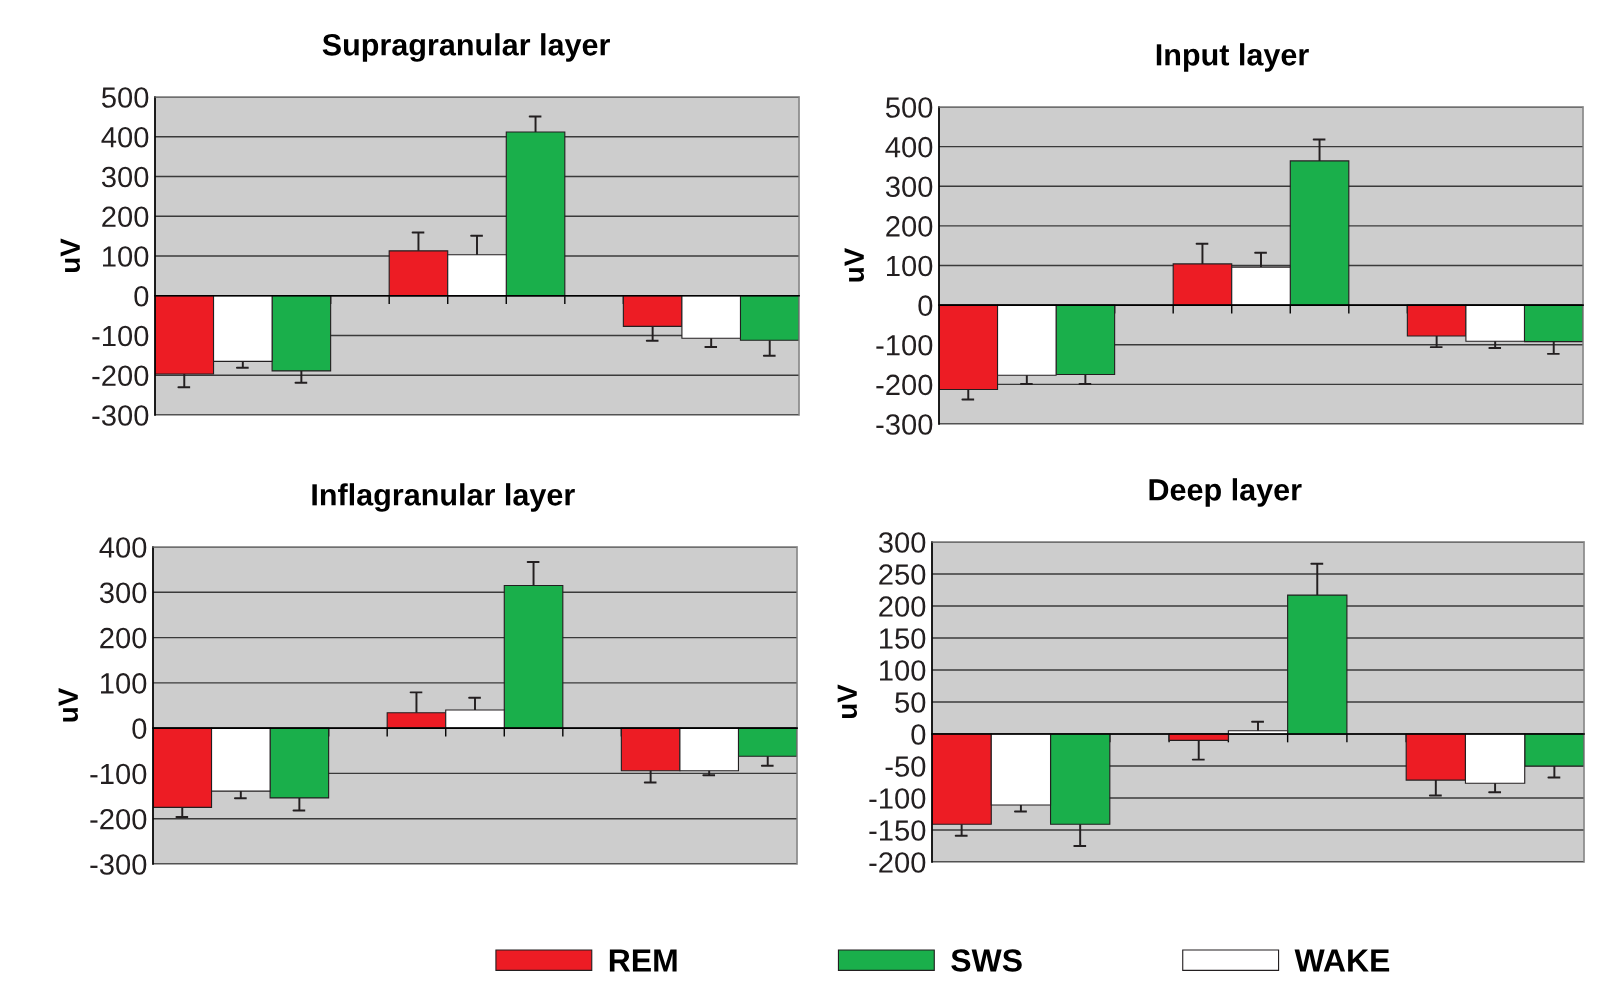  Describe the element at coordinates (910, 702) in the screenshot. I see `y-tick-label: 50` at that location.